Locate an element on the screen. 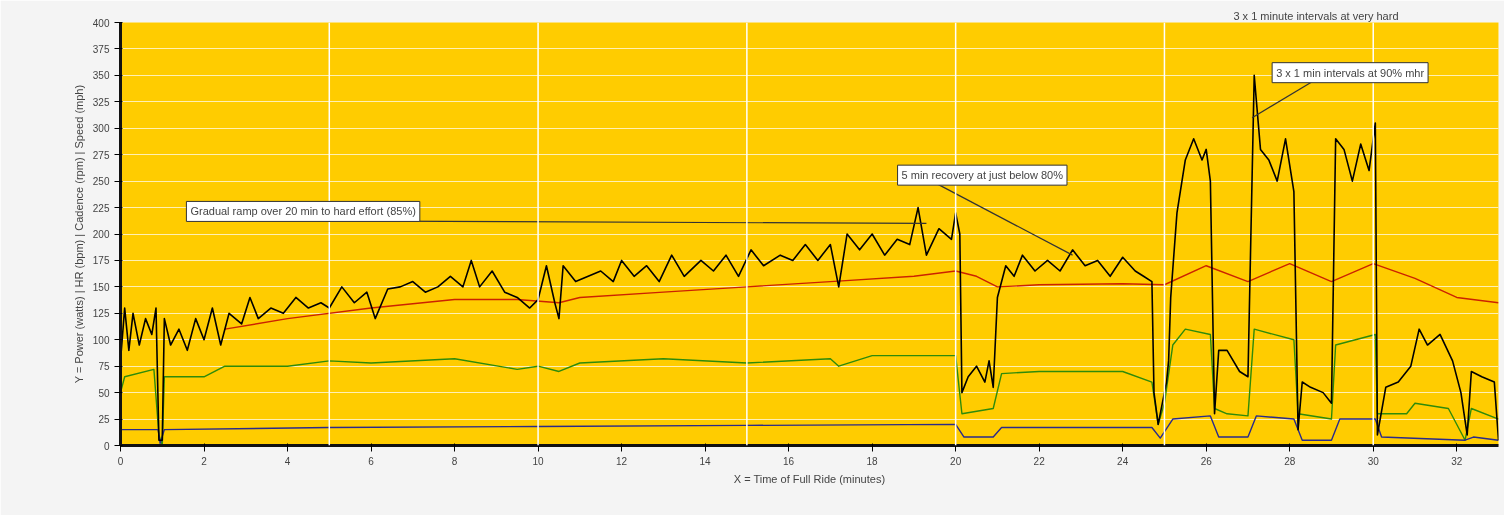 This screenshot has height=515, width=1504. x-tick-label: 6 is located at coordinates (371, 461).